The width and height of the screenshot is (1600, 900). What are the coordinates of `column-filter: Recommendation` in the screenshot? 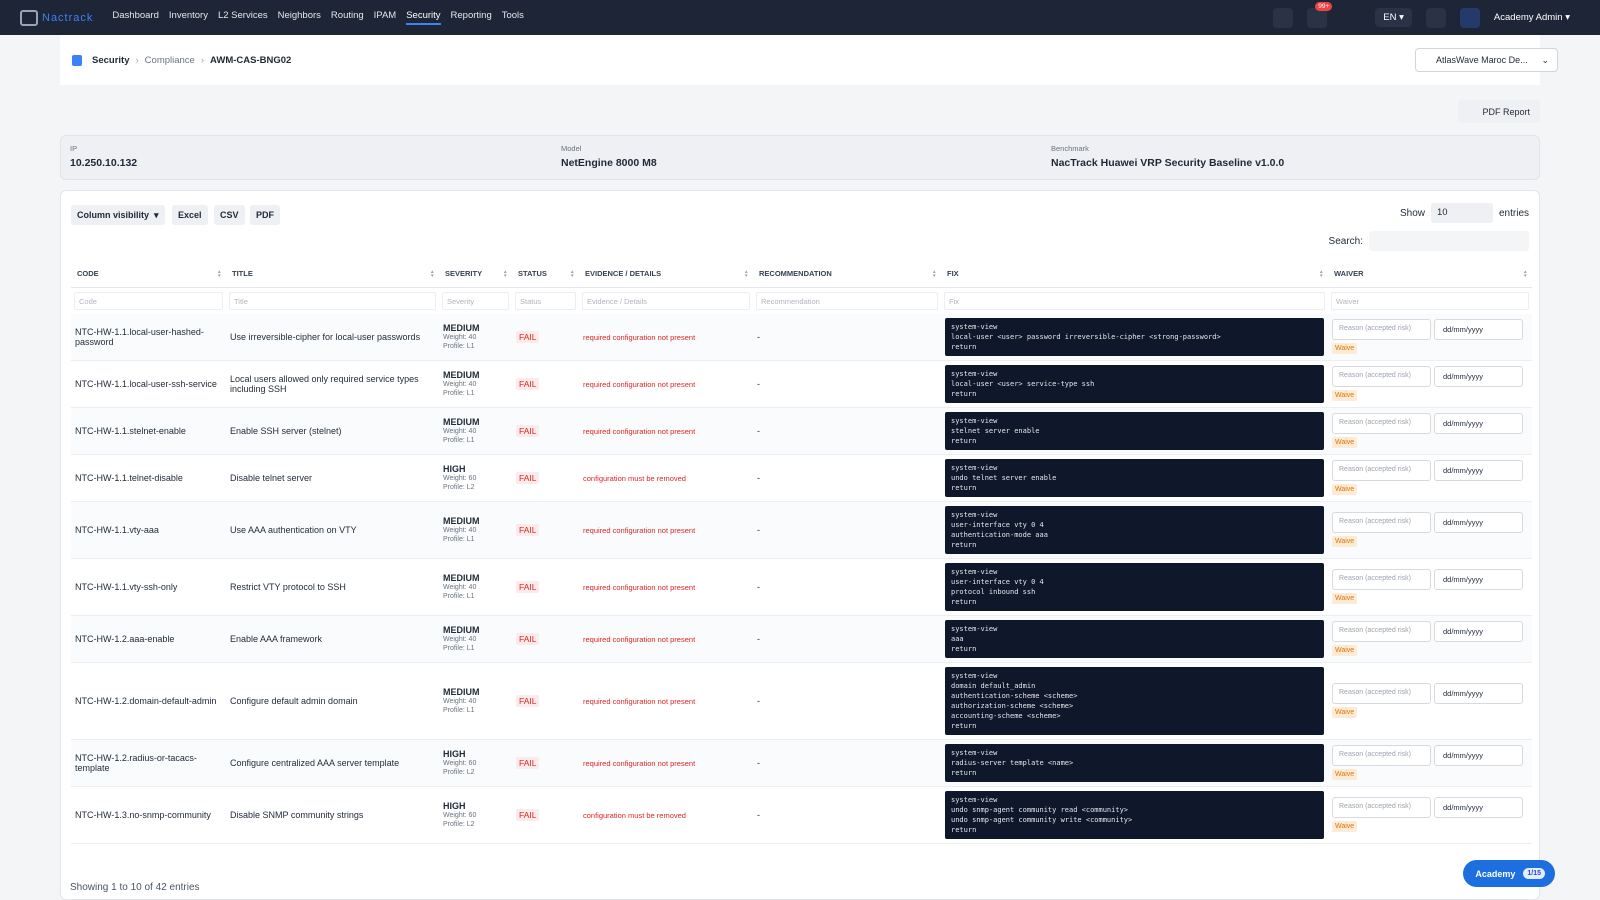 It's located at (847, 300).